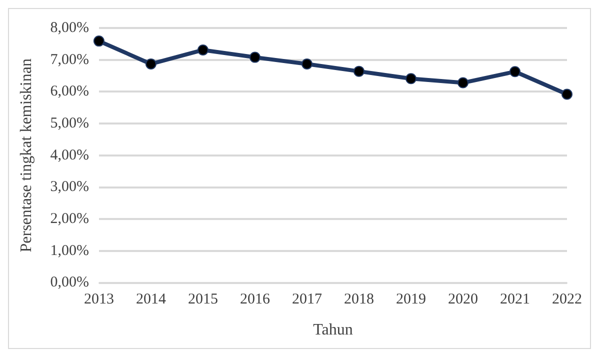  Describe the element at coordinates (203, 300) in the screenshot. I see `x-tick-label: 2015` at that location.